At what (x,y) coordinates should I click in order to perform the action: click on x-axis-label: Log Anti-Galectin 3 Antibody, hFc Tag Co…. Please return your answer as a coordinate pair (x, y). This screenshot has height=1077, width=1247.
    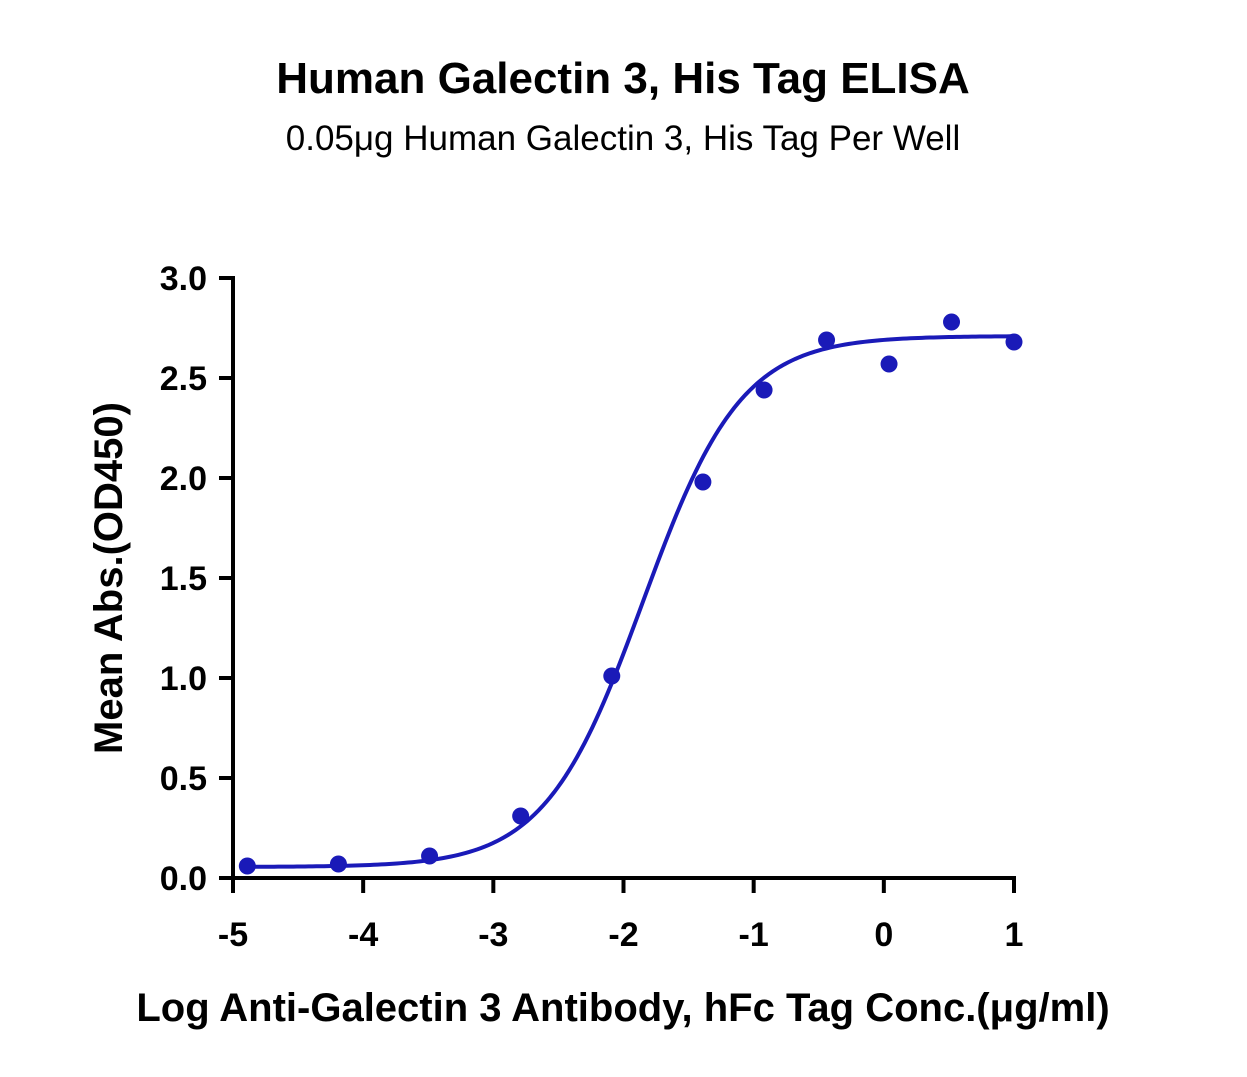
    Looking at the image, I should click on (622, 1008).